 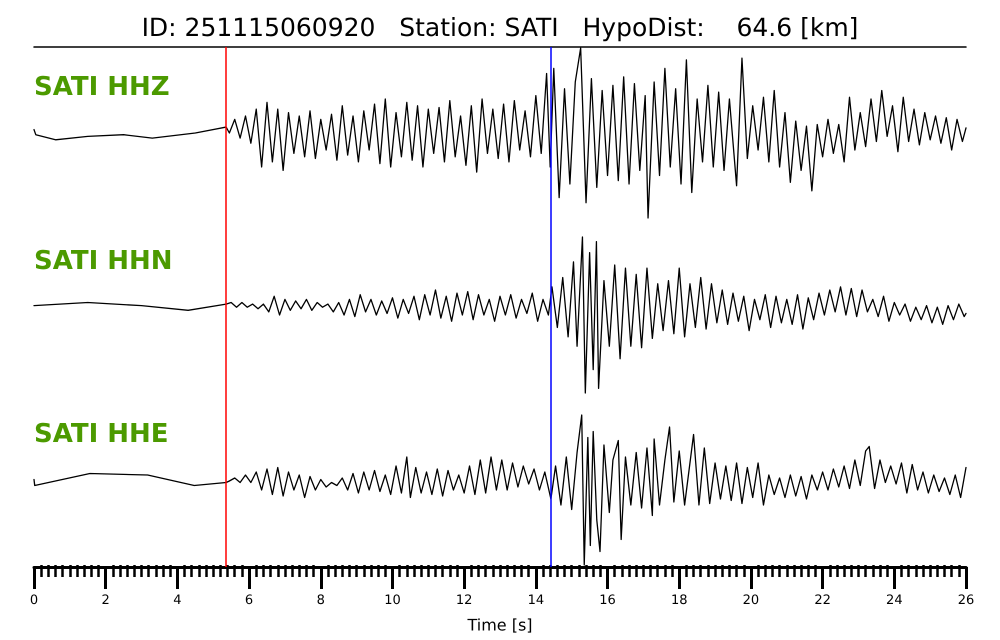 I want to click on series-label: SATI HHZ, so click(x=102, y=87).